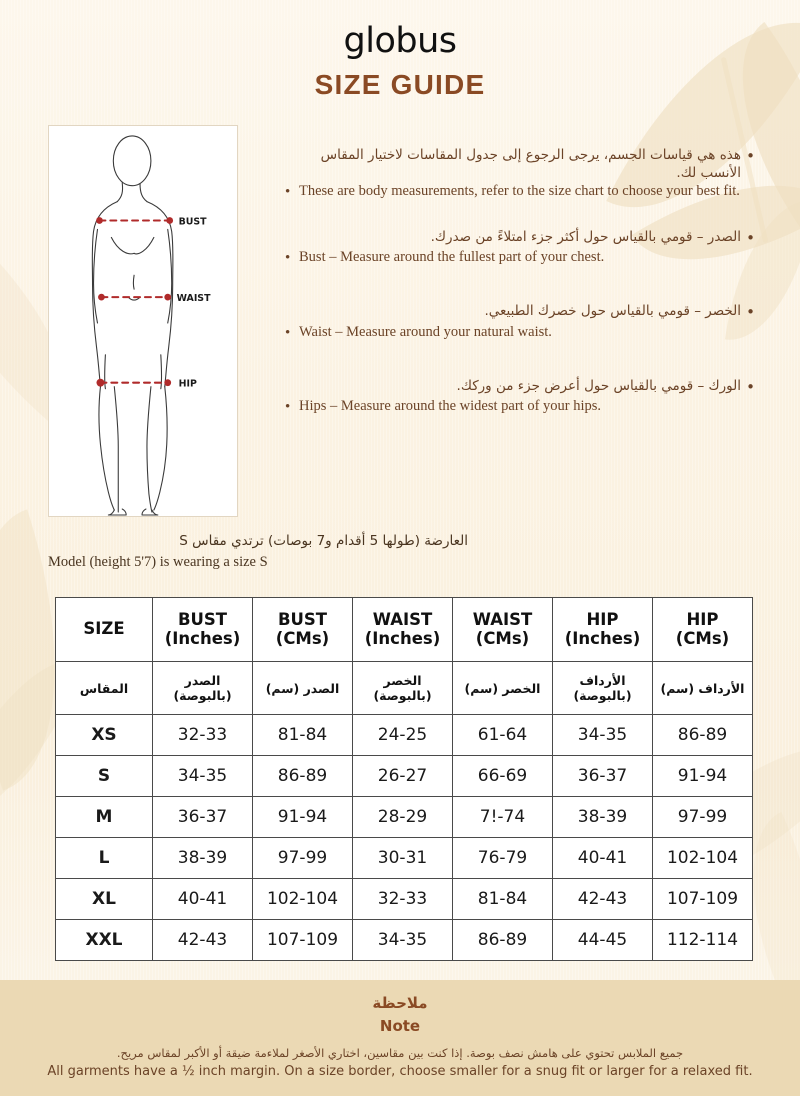  What do you see at coordinates (702, 688) in the screenshot?
I see `col-header-hip-cms-ar: الأرداف (سم)` at bounding box center [702, 688].